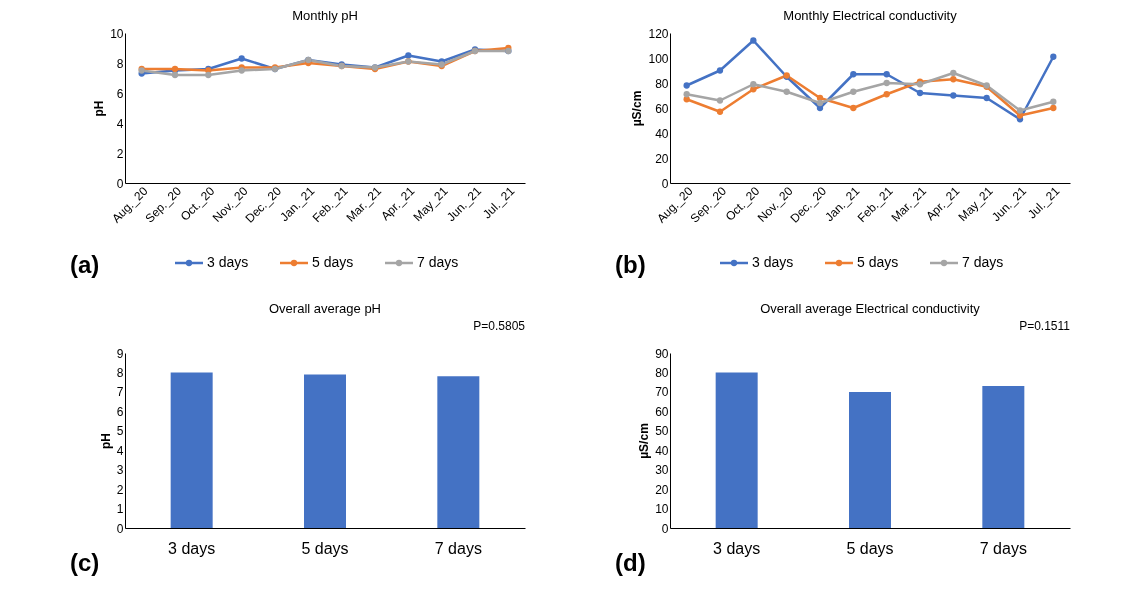 The height and width of the screenshot is (612, 1126). What do you see at coordinates (658, 33) in the screenshot?
I see `y-tick-label: 120` at bounding box center [658, 33].